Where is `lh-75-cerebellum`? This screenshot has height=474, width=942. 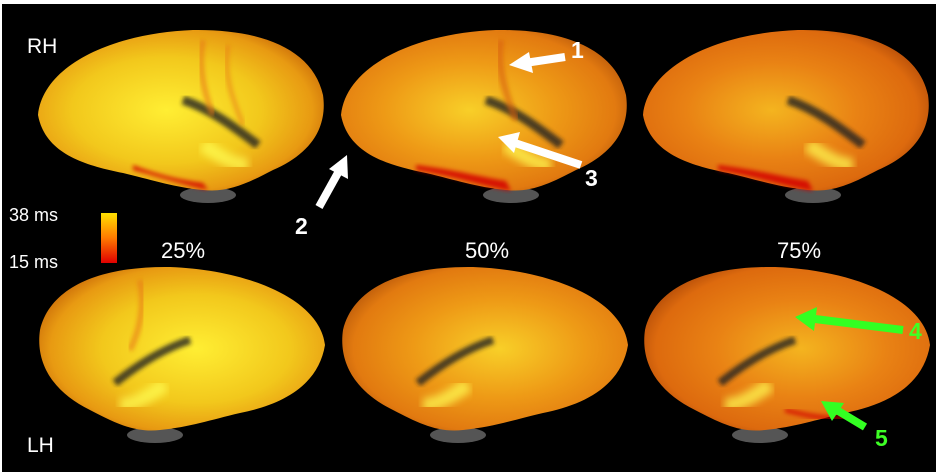 lh-75-cerebellum is located at coordinates (760, 435).